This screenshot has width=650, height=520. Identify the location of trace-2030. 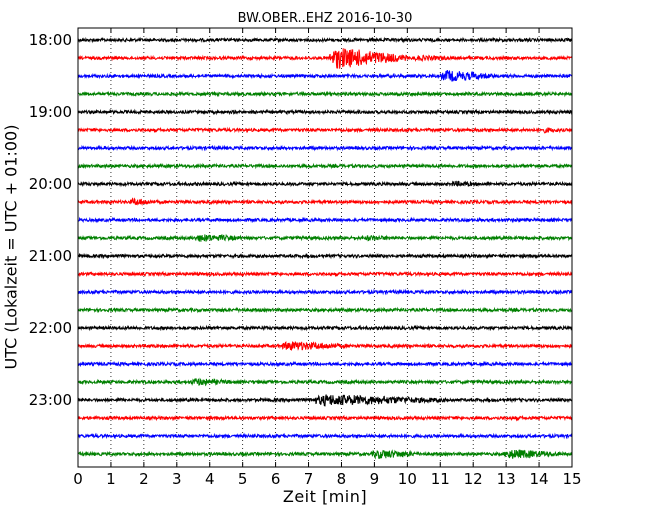
(325, 220).